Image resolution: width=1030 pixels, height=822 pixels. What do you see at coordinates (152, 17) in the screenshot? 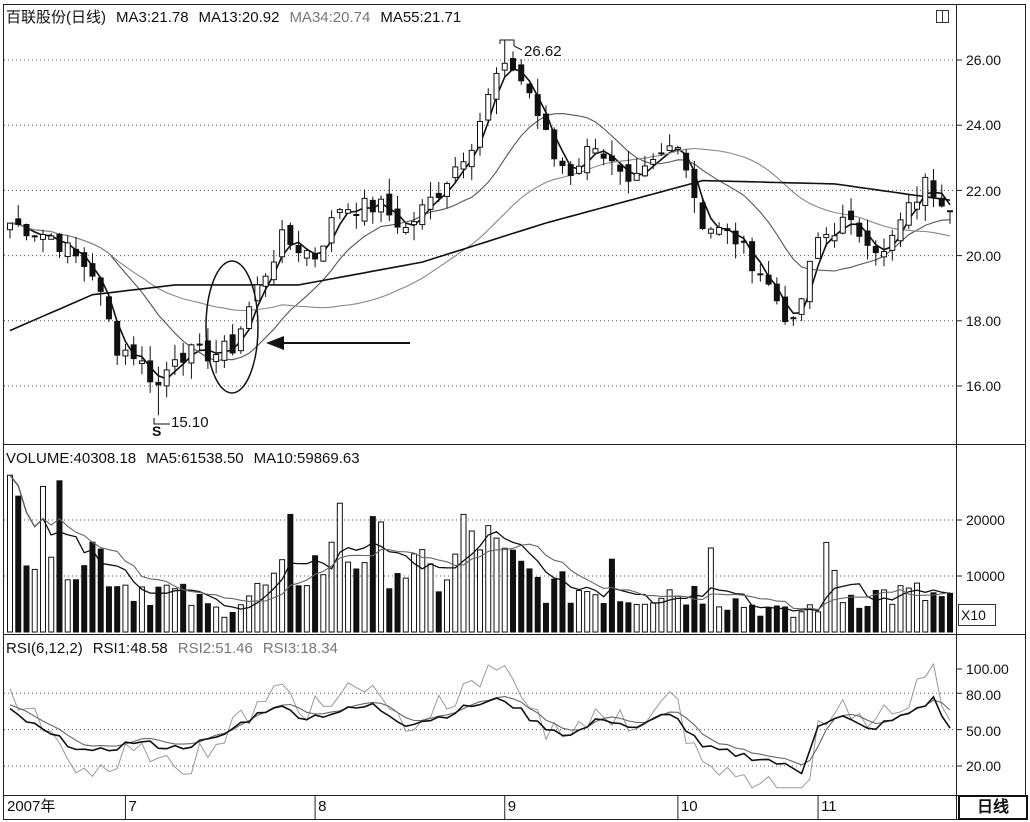
I see `ma3-label: MA3:21.78` at bounding box center [152, 17].